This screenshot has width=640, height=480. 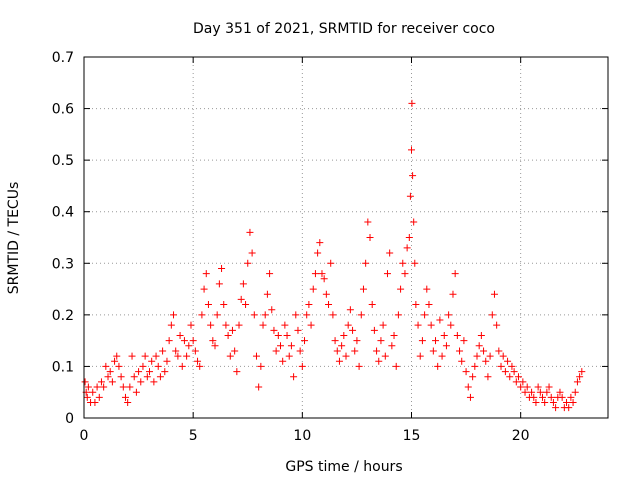 What do you see at coordinates (63, 316) in the screenshot?
I see `y-tick-label: 0.2` at bounding box center [63, 316].